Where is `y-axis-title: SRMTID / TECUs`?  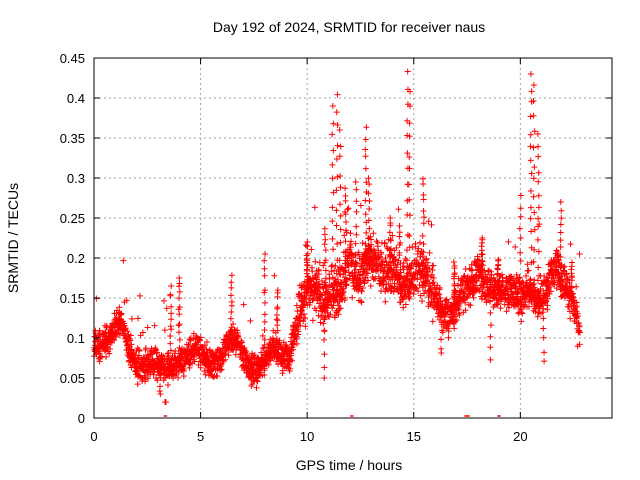 y-axis-title: SRMTID / TECUs is located at coordinates (13, 238).